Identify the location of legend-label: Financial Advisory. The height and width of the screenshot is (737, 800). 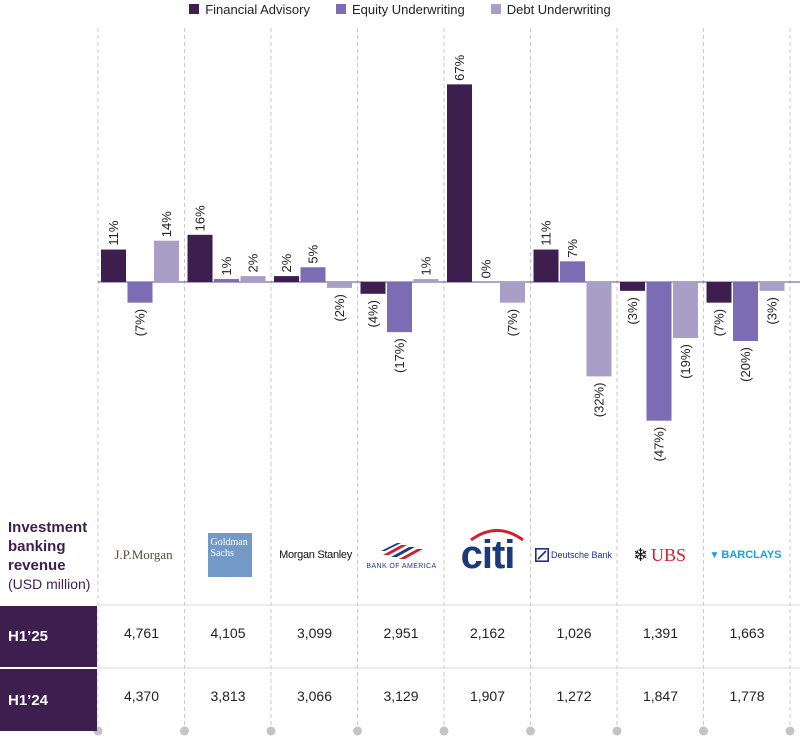
(257, 9).